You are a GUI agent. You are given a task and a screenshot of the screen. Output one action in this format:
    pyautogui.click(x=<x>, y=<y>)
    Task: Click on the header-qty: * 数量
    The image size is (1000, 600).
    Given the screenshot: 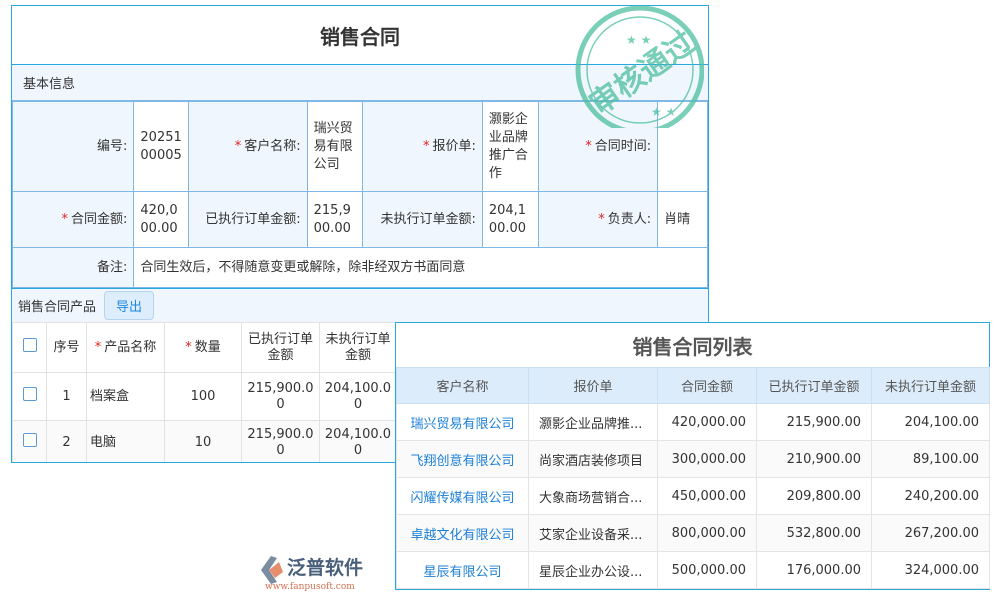 What is the action you would take?
    pyautogui.click(x=203, y=347)
    